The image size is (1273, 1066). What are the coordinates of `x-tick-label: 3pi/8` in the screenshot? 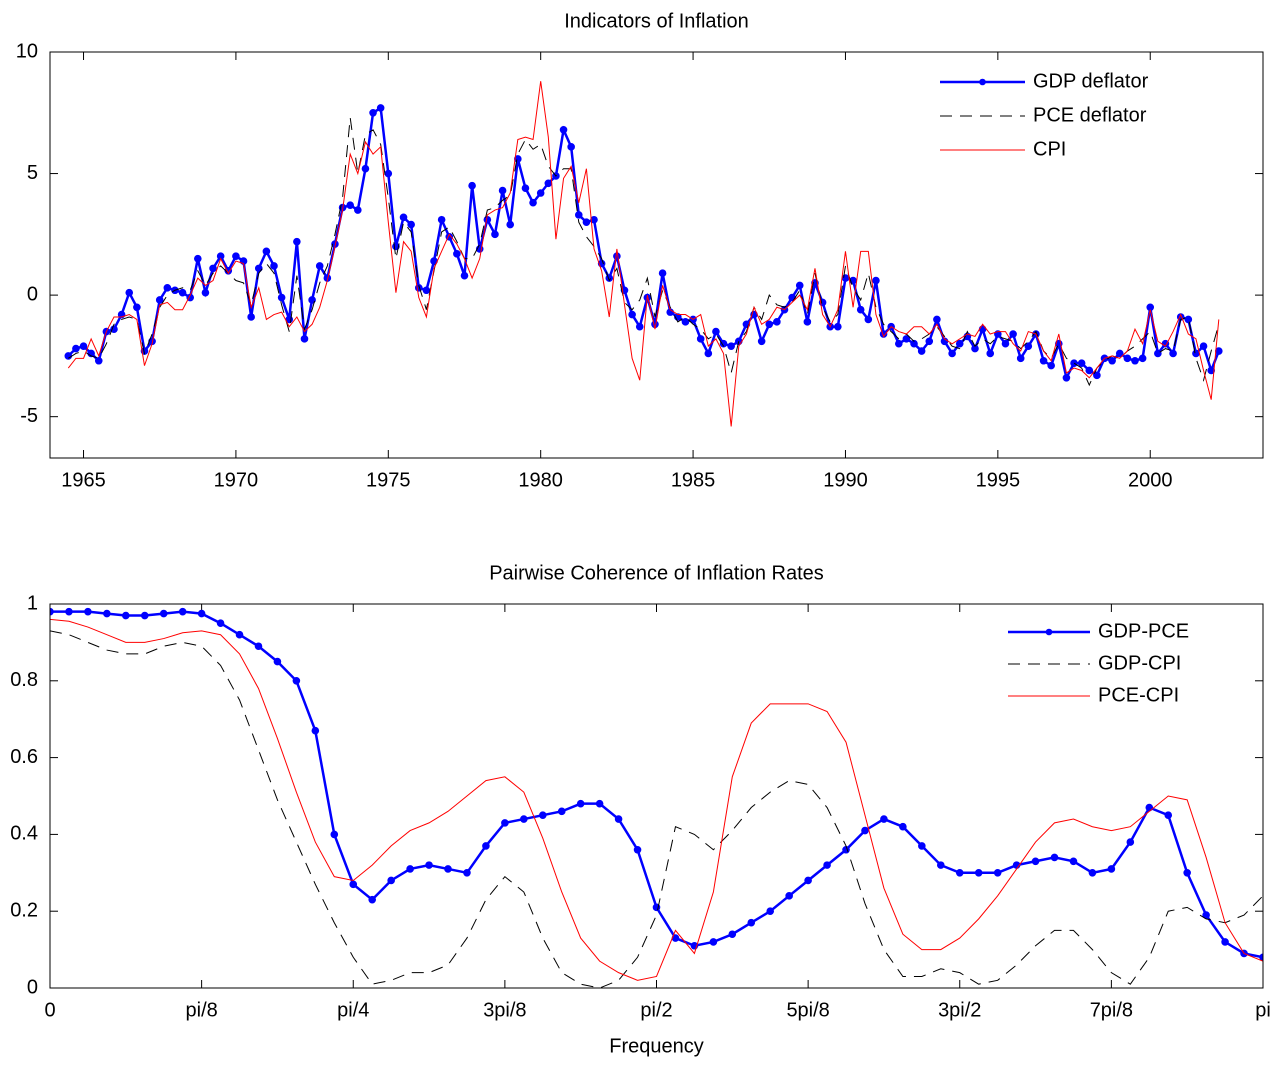 It's located at (504, 1010).